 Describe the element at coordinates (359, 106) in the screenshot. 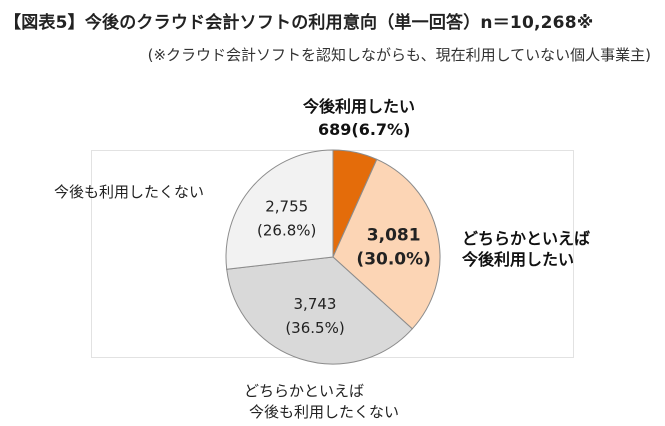

I see `label-slice1-name: 今後利用したい` at that location.